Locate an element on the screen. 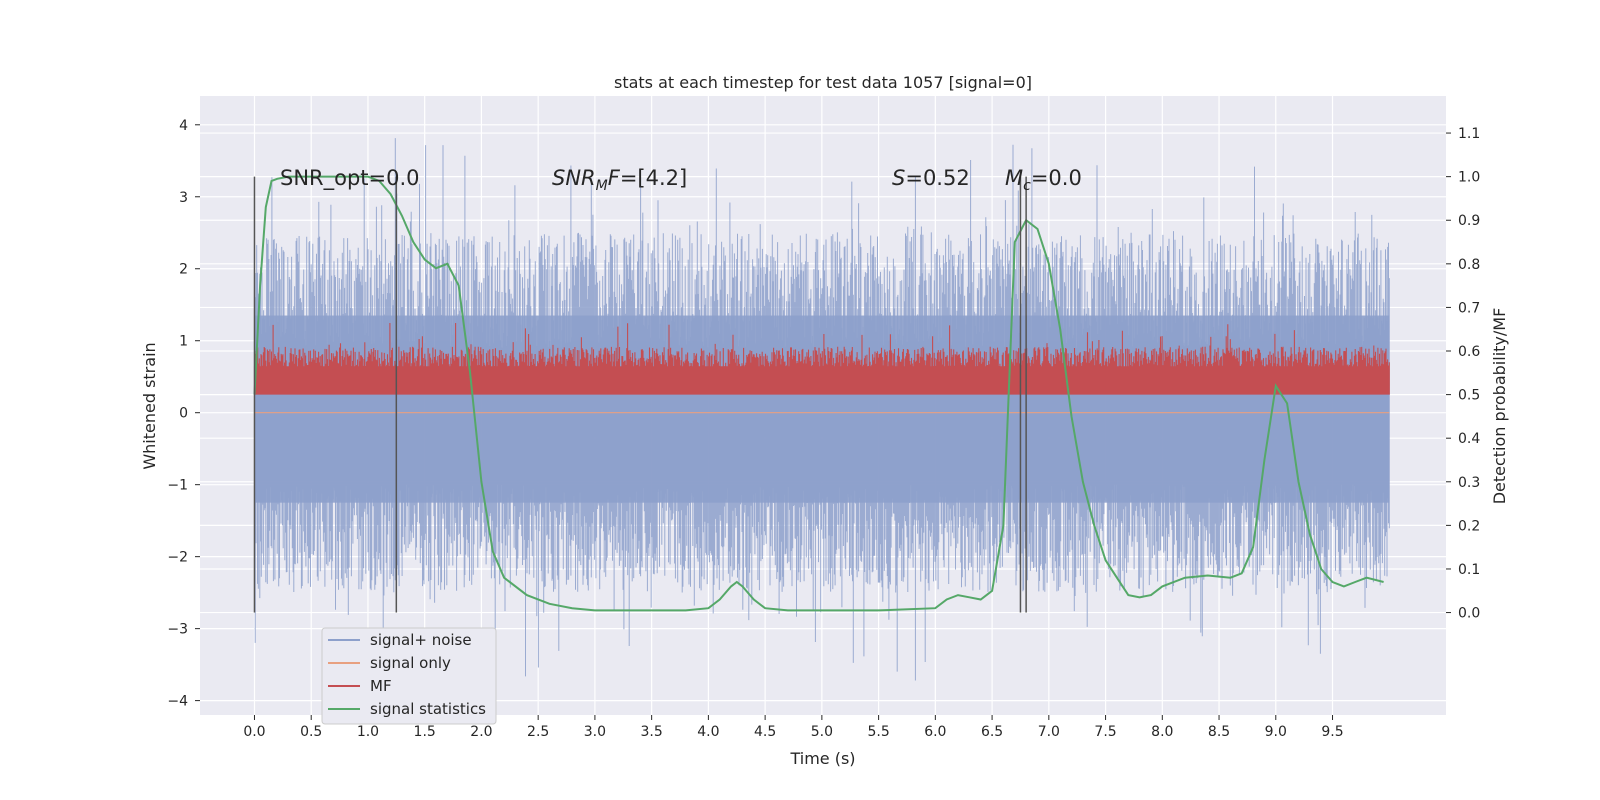 This screenshot has width=1600, height=800. x-tick-label: 7.5 is located at coordinates (1105, 732).